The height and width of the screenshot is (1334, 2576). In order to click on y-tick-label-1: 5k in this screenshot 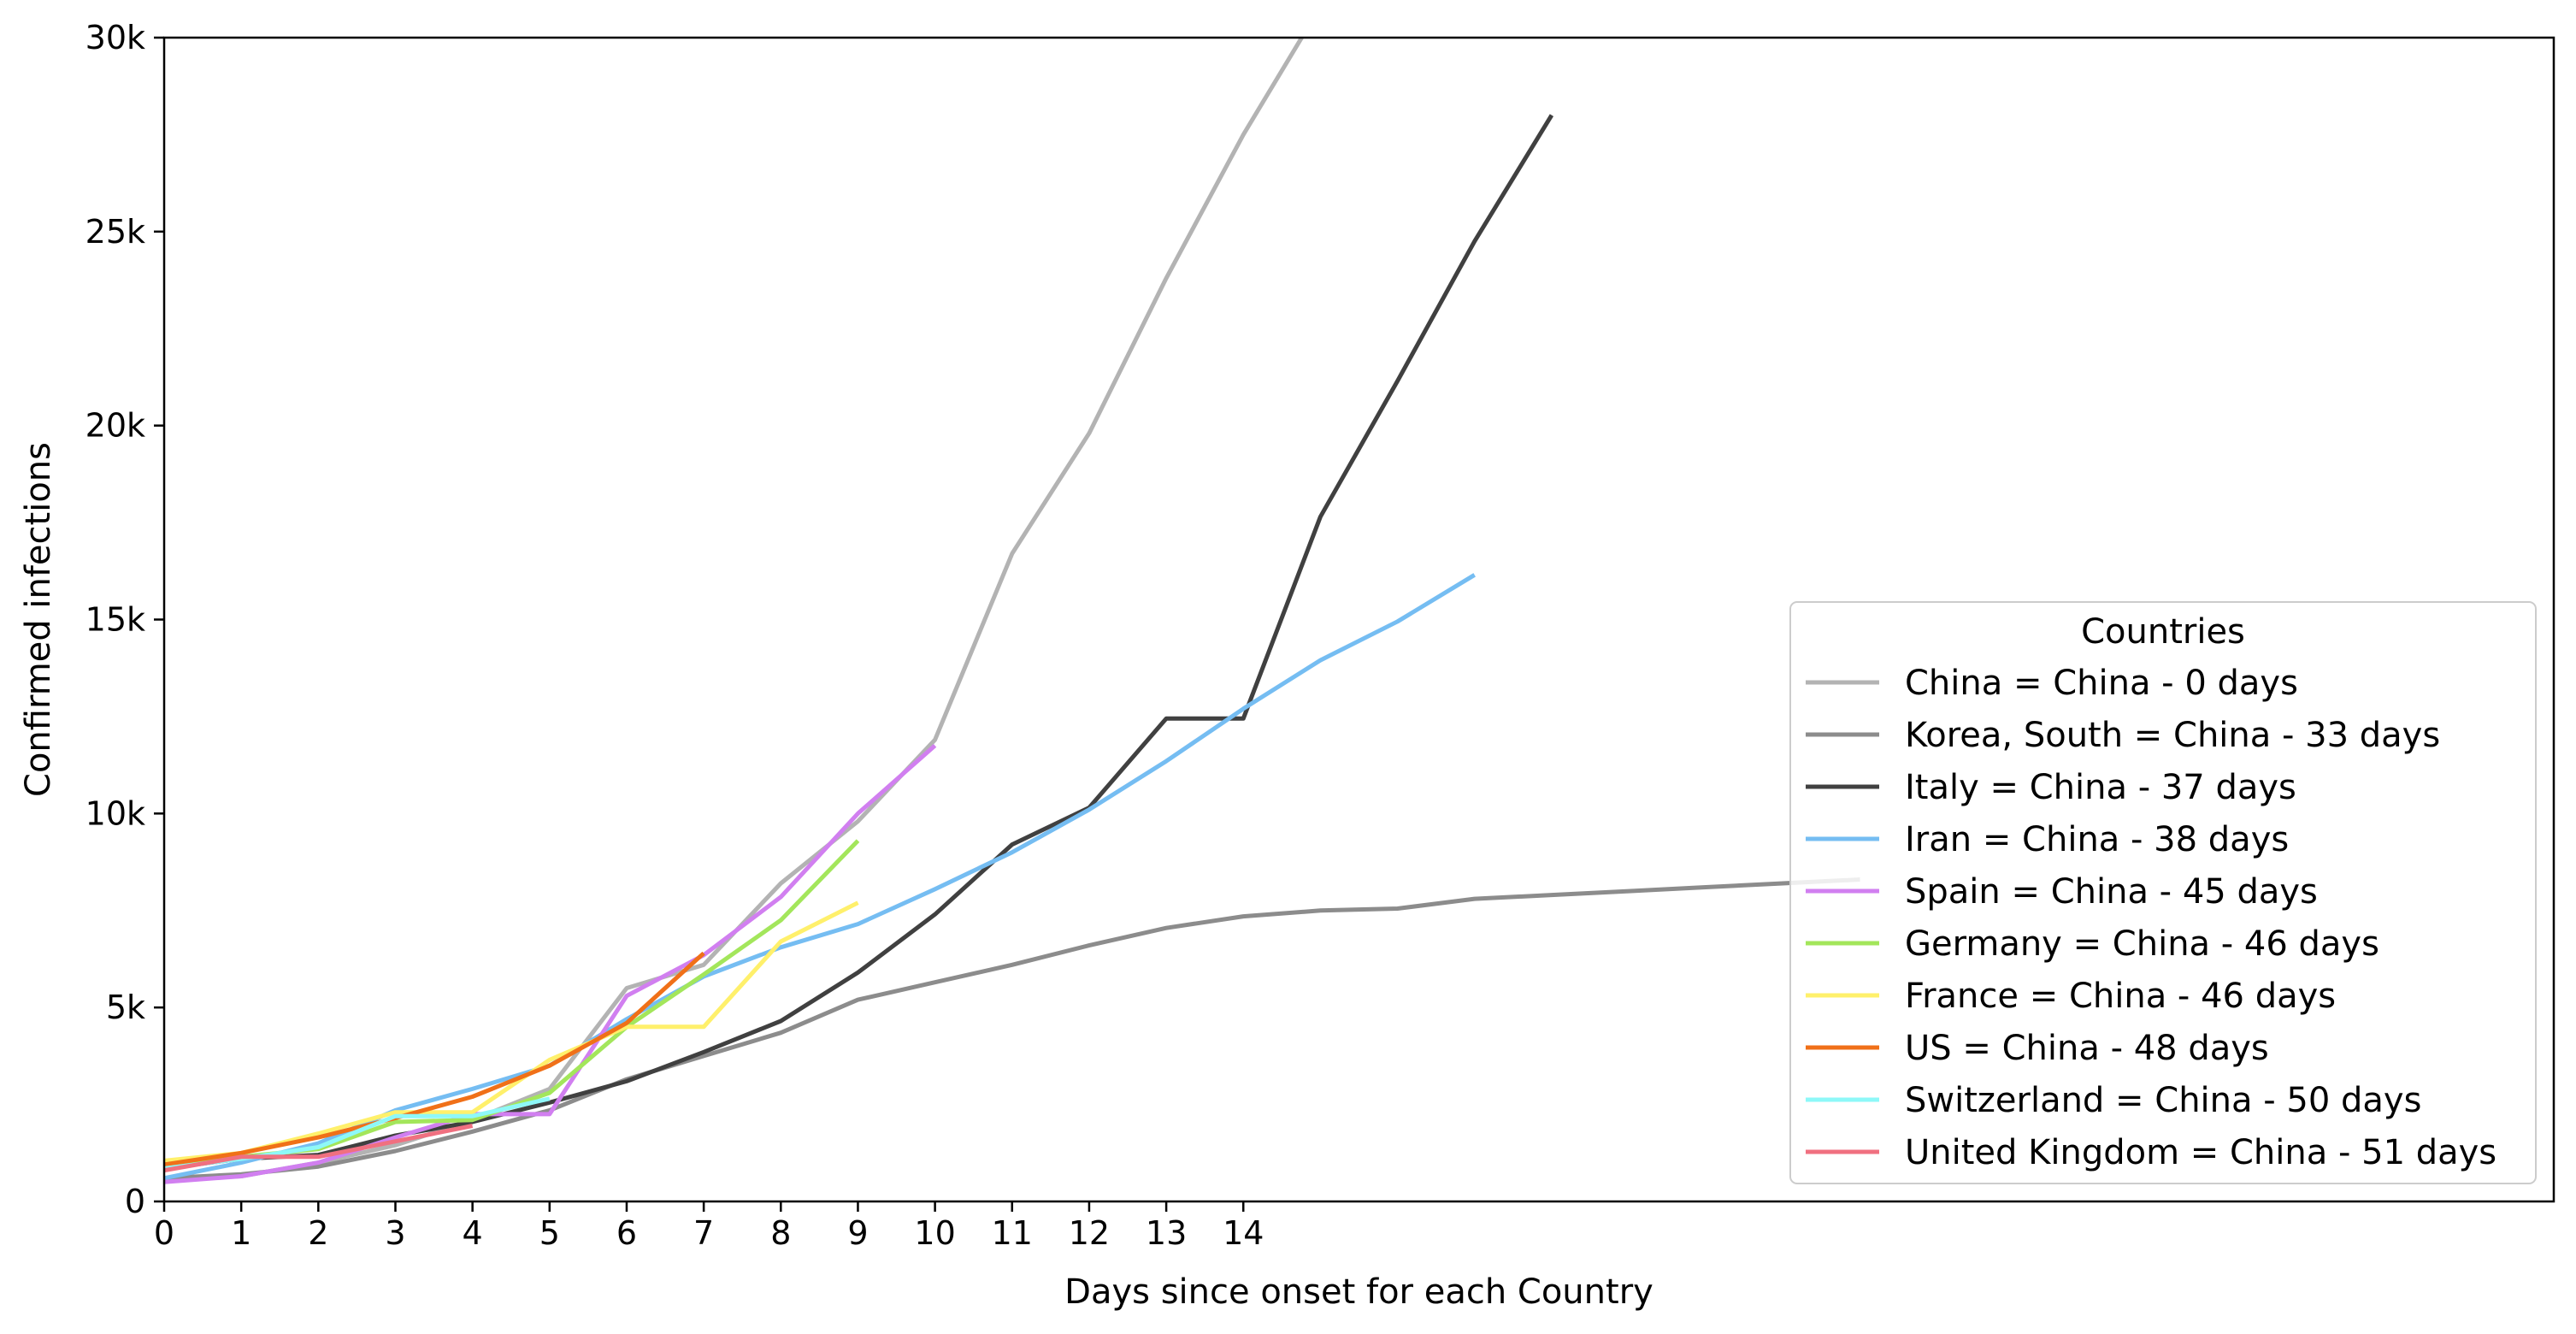, I will do `click(126, 1007)`.